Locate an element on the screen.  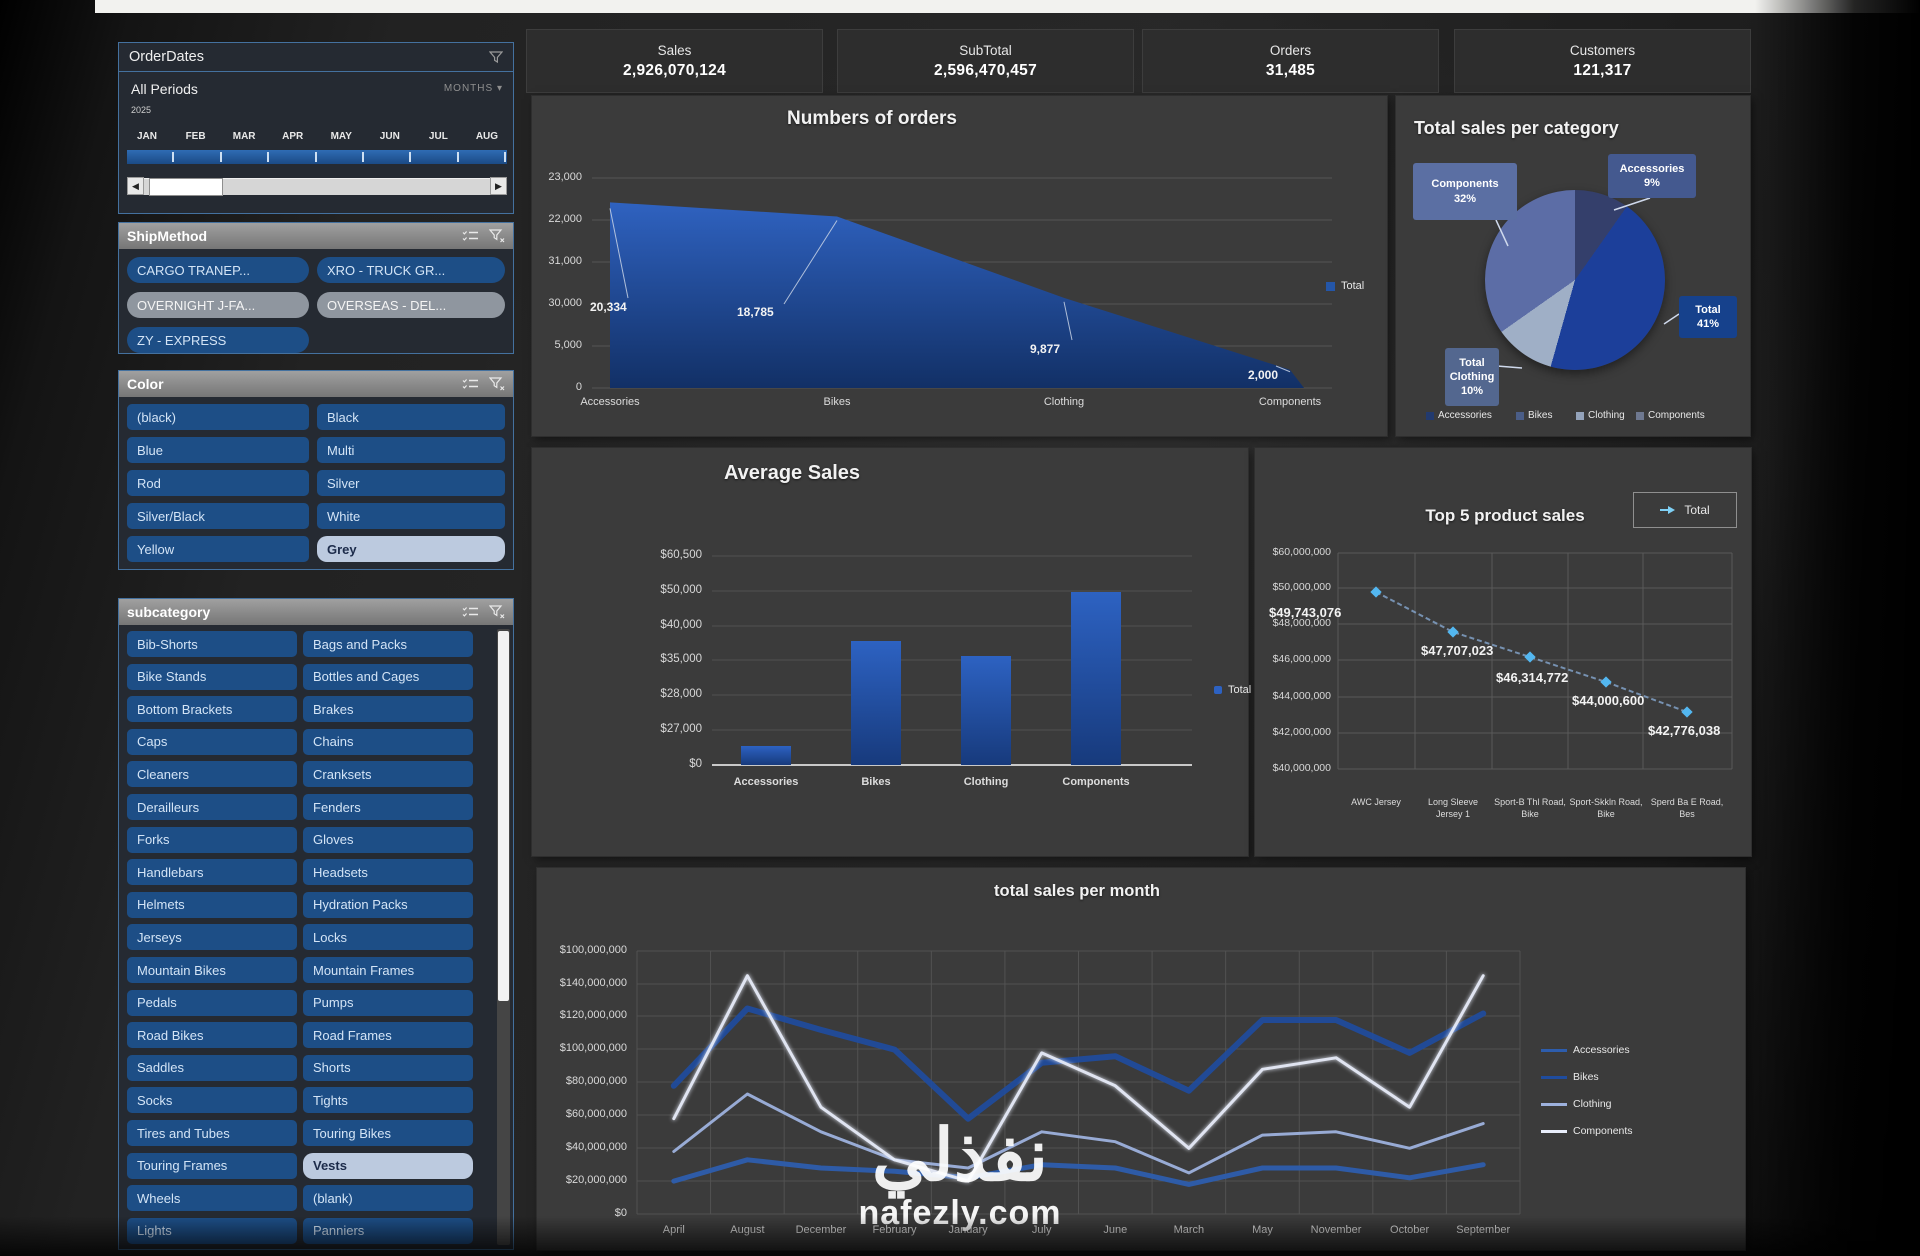
filter-icon is located at coordinates (496, 57).